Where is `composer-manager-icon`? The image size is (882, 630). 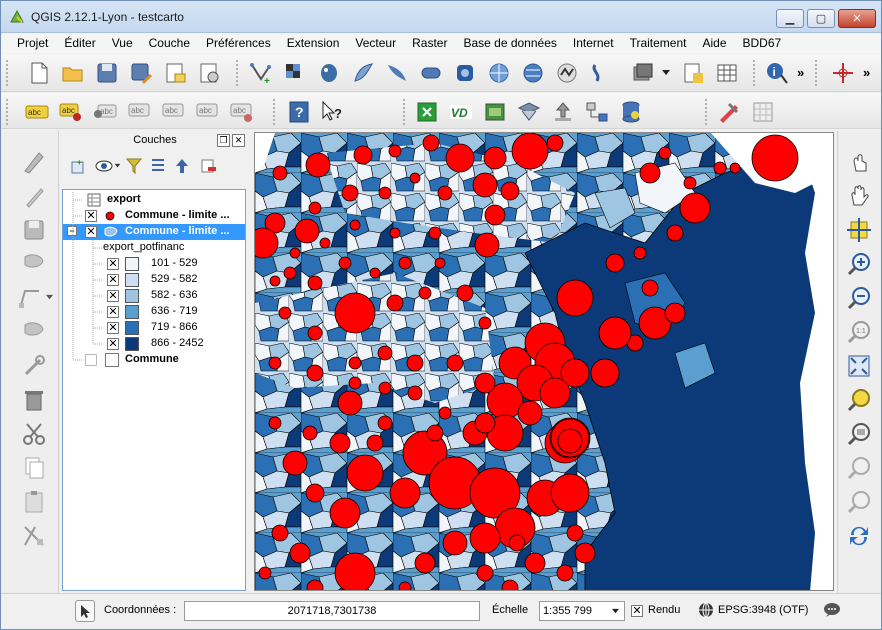
composer-manager-icon is located at coordinates (209, 73).